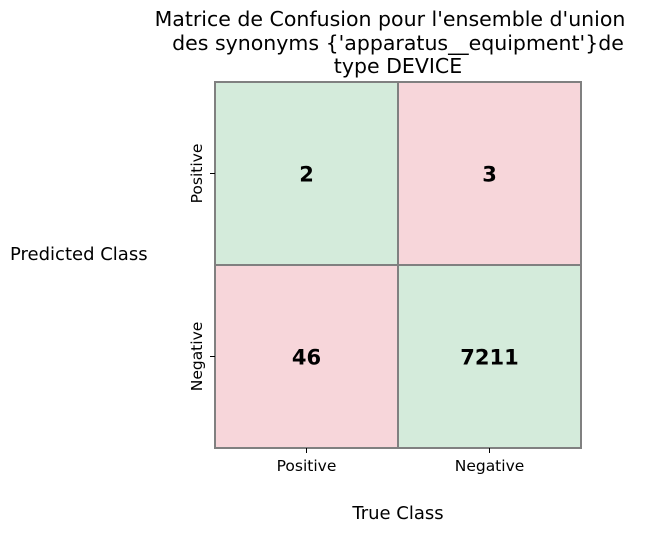  What do you see at coordinates (307, 466) in the screenshot?
I see `x-tick-label-0: Positive` at bounding box center [307, 466].